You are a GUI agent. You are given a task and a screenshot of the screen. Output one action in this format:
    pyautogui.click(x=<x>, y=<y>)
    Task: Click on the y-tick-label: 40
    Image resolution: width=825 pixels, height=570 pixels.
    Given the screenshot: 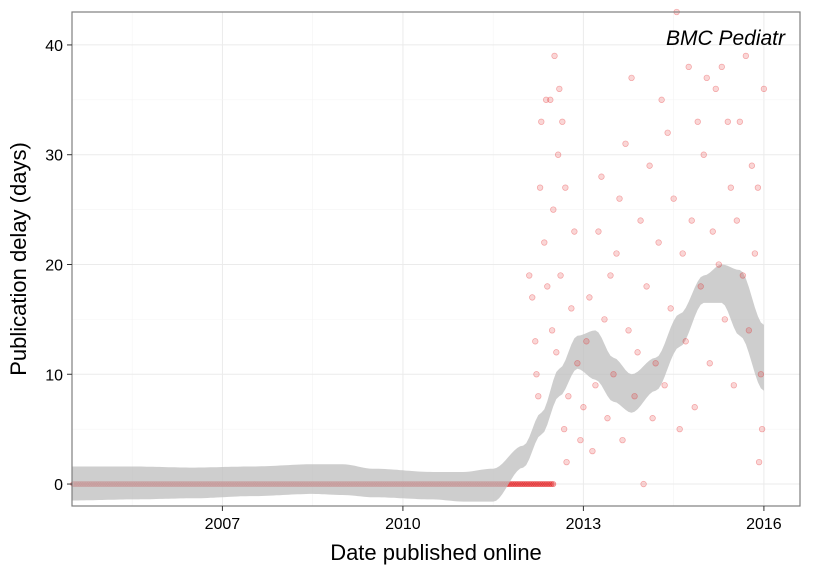 What is the action you would take?
    pyautogui.click(x=54, y=46)
    